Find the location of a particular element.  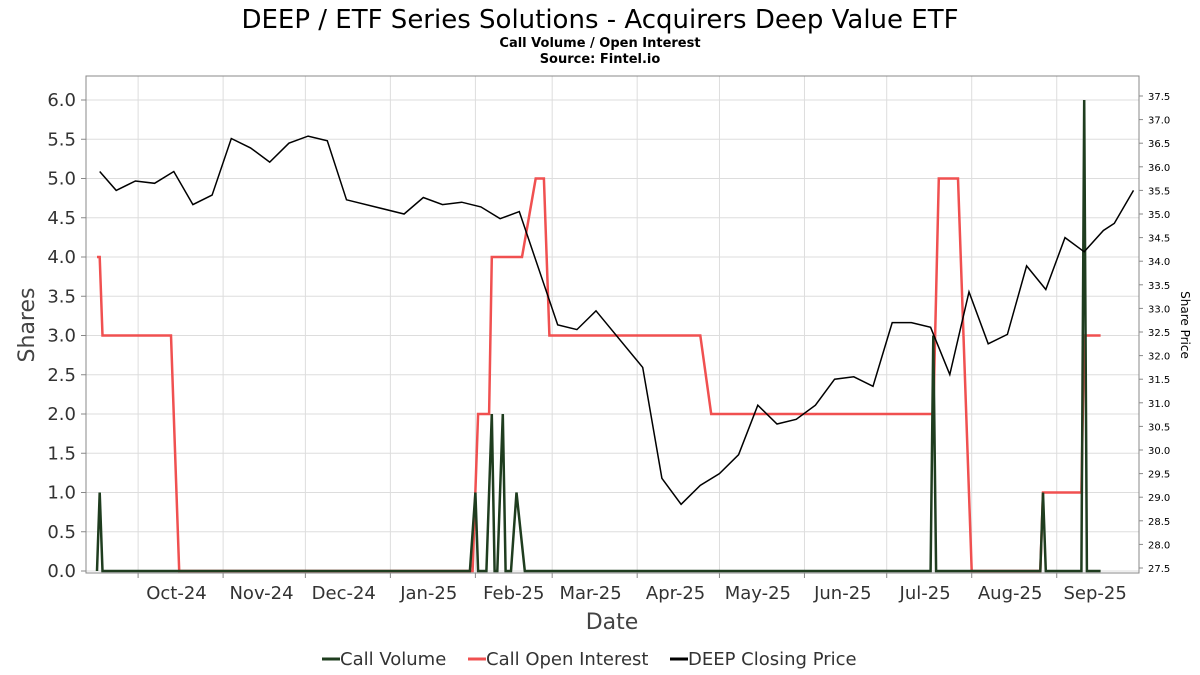

x-tick-label: Oct-24 is located at coordinates (176, 593).